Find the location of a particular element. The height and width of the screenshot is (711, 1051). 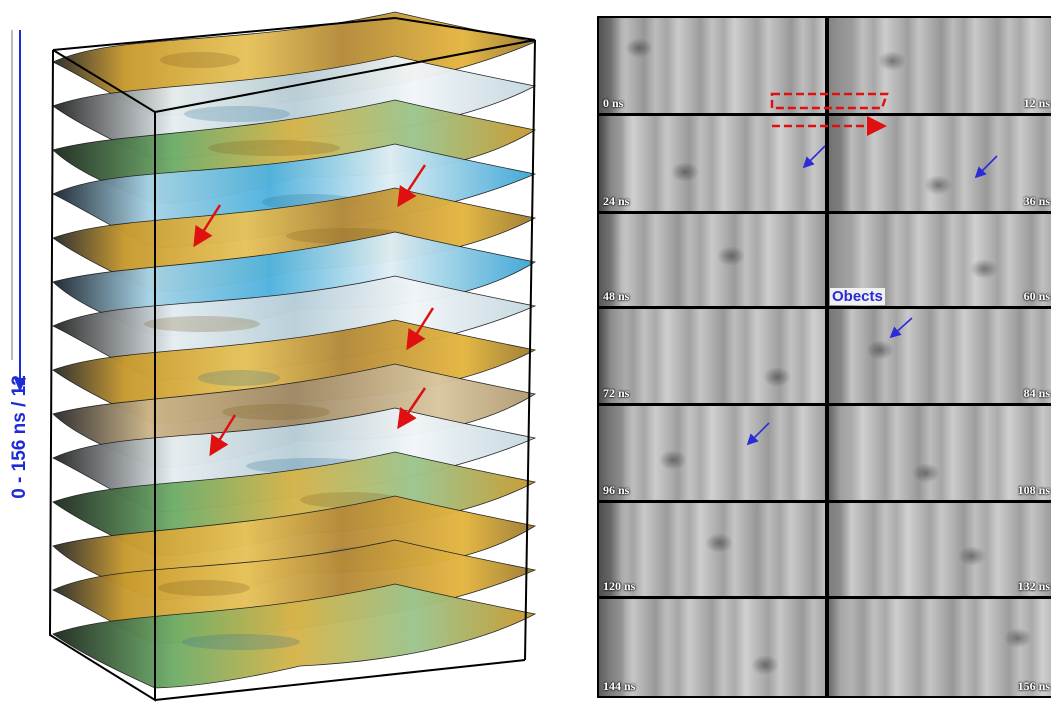

time-slice-tile: 108 ns is located at coordinates (940, 453).